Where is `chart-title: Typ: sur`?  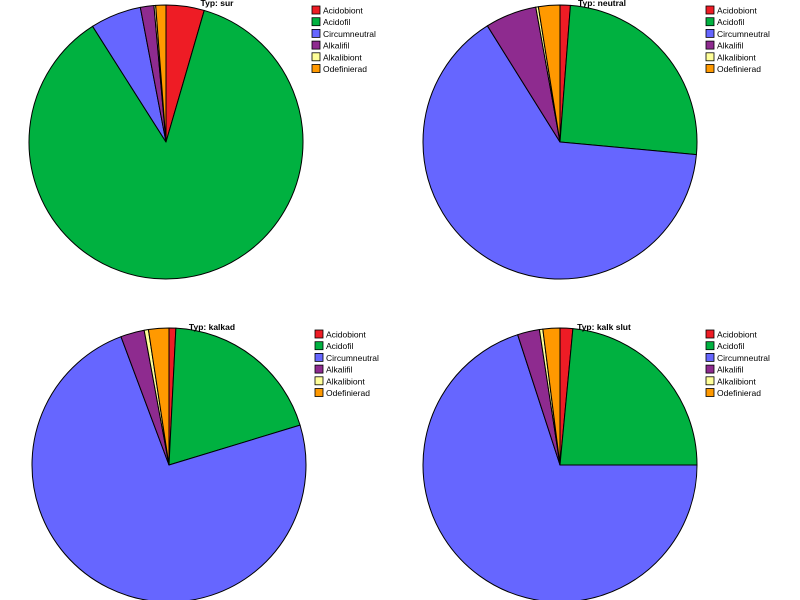 chart-title: Typ: sur is located at coordinates (218, 4).